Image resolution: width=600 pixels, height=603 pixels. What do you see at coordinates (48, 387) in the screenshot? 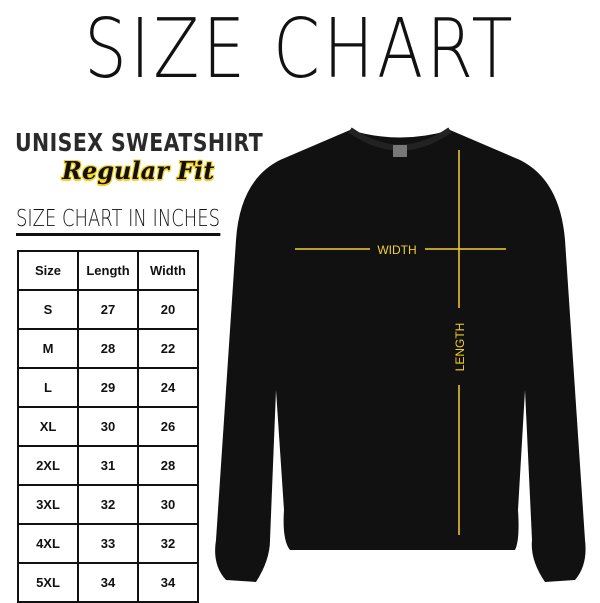
I see `cell-size: L` at bounding box center [48, 387].